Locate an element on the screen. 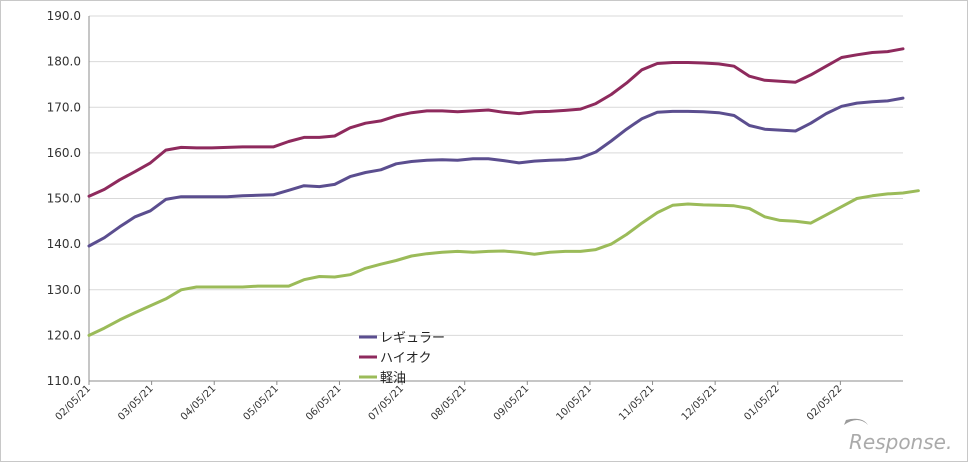 This screenshot has width=968, height=465. x-tick-label: 02/05/22 is located at coordinates (825, 403).